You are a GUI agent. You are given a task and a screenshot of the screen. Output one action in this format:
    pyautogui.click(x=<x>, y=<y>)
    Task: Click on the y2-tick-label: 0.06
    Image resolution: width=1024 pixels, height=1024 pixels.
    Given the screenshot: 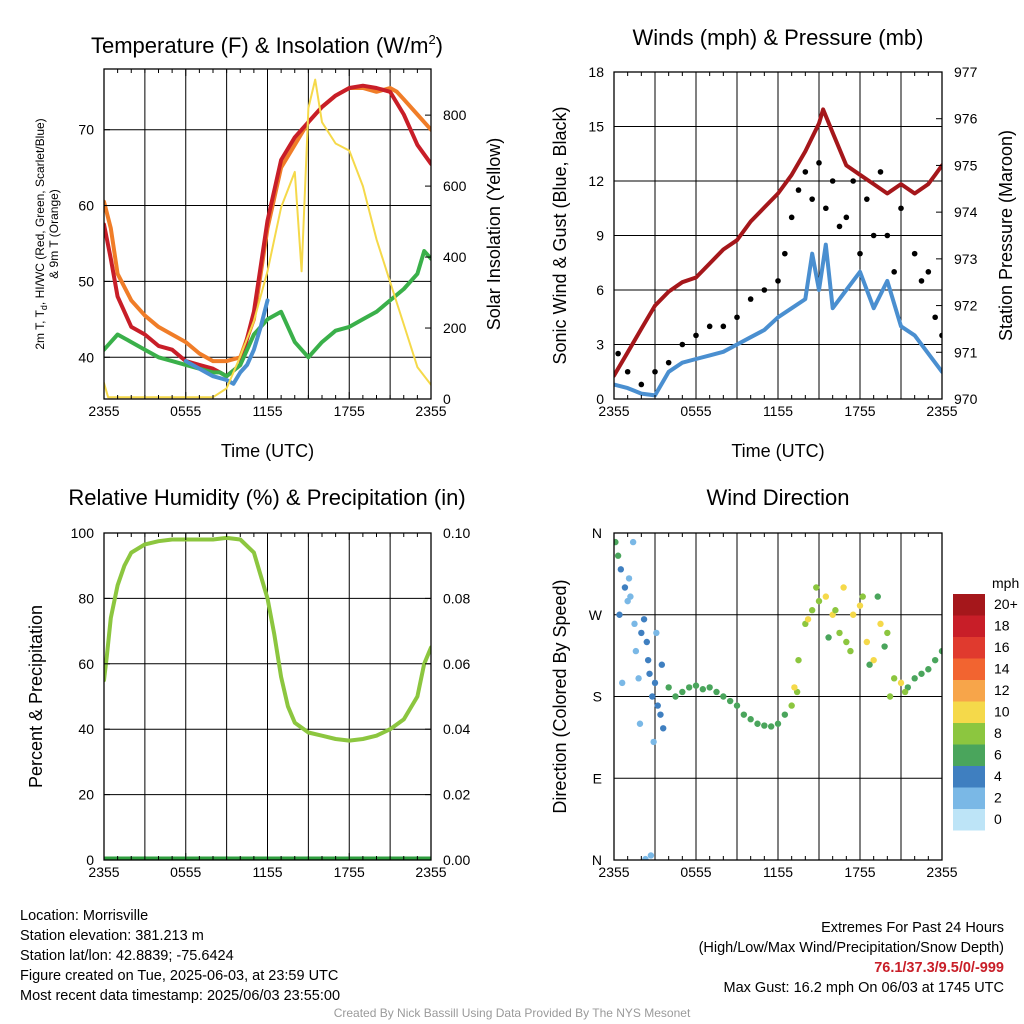 What is the action you would take?
    pyautogui.click(x=456, y=664)
    